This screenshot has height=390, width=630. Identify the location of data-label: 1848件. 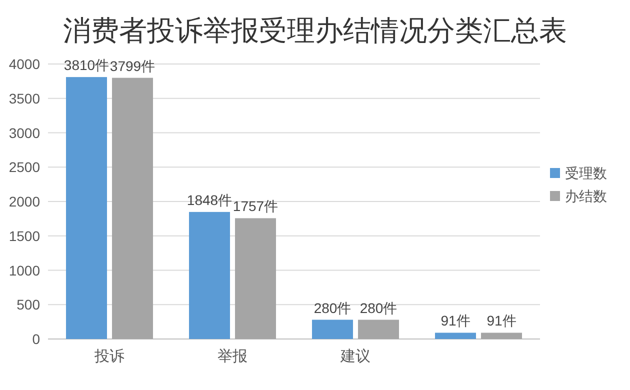
(209, 200).